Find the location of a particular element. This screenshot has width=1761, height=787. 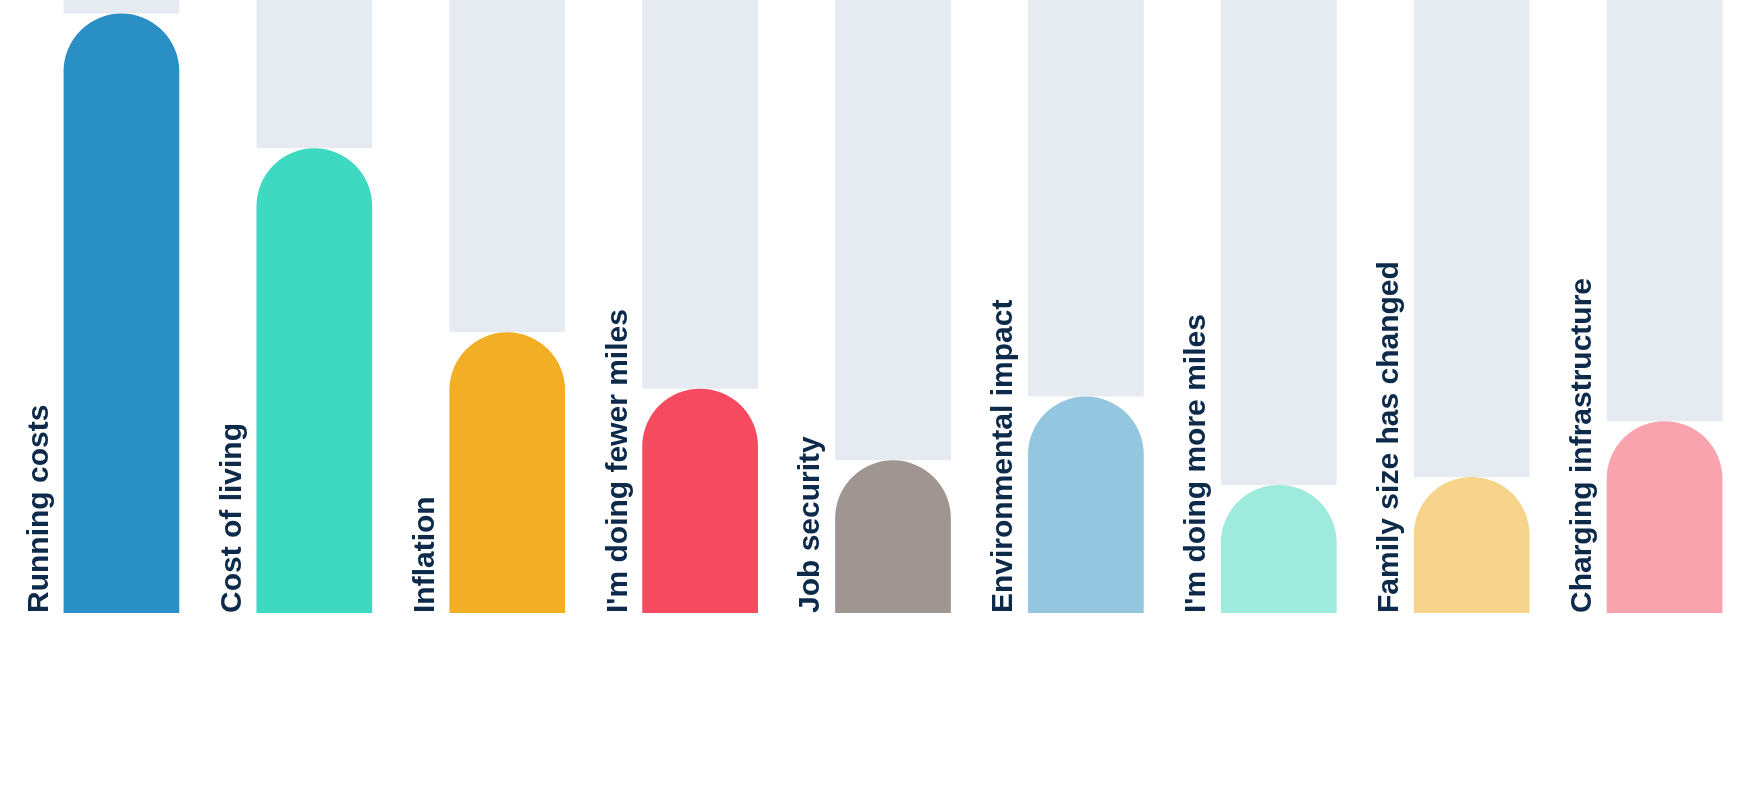

x-tick-label: Environmental impact is located at coordinates (1002, 456).